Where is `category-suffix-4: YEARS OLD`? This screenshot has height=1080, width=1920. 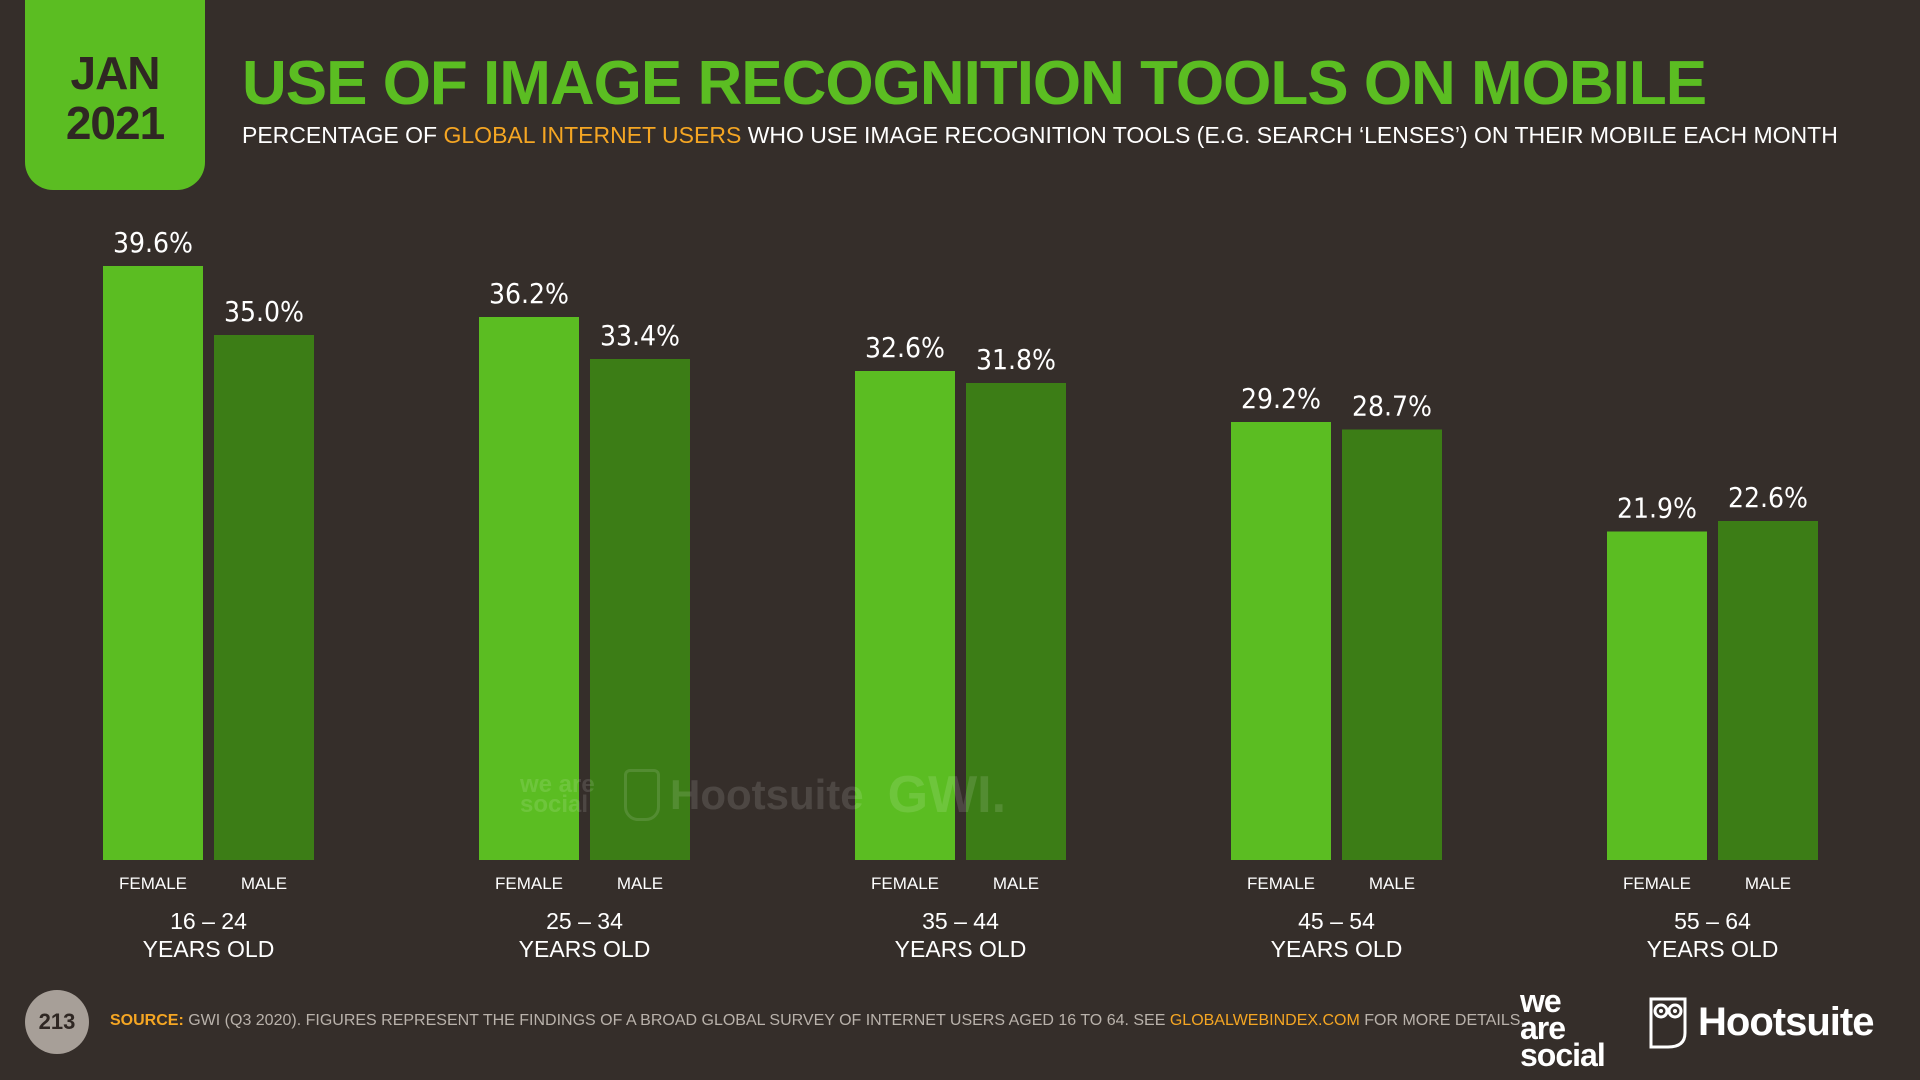 category-suffix-4: YEARS OLD is located at coordinates (1713, 949).